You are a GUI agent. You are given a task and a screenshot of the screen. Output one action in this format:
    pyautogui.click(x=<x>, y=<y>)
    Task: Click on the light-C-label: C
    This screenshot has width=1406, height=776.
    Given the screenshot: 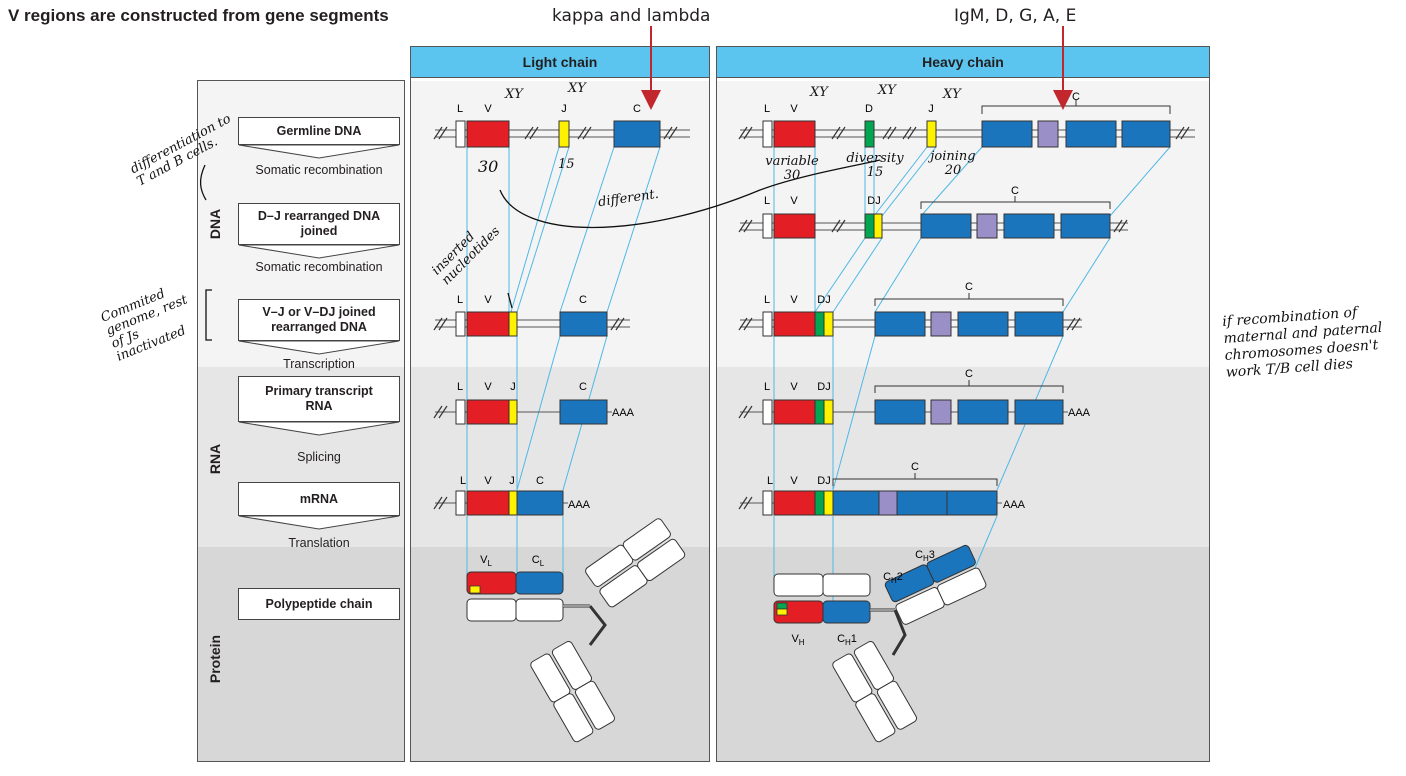 What is the action you would take?
    pyautogui.click(x=637, y=109)
    